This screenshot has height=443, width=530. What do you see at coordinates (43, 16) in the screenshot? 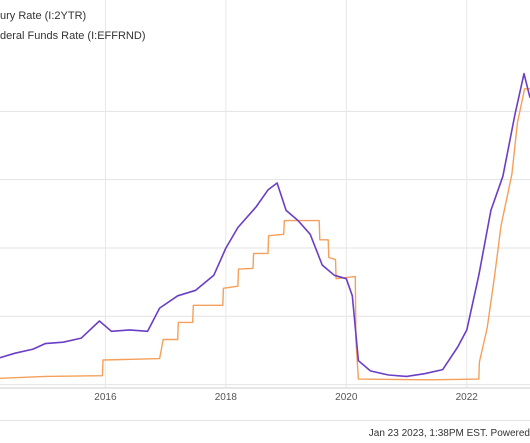
I see `legend-label-2y-treasury: ury Rate (I:2YTR)` at bounding box center [43, 16].